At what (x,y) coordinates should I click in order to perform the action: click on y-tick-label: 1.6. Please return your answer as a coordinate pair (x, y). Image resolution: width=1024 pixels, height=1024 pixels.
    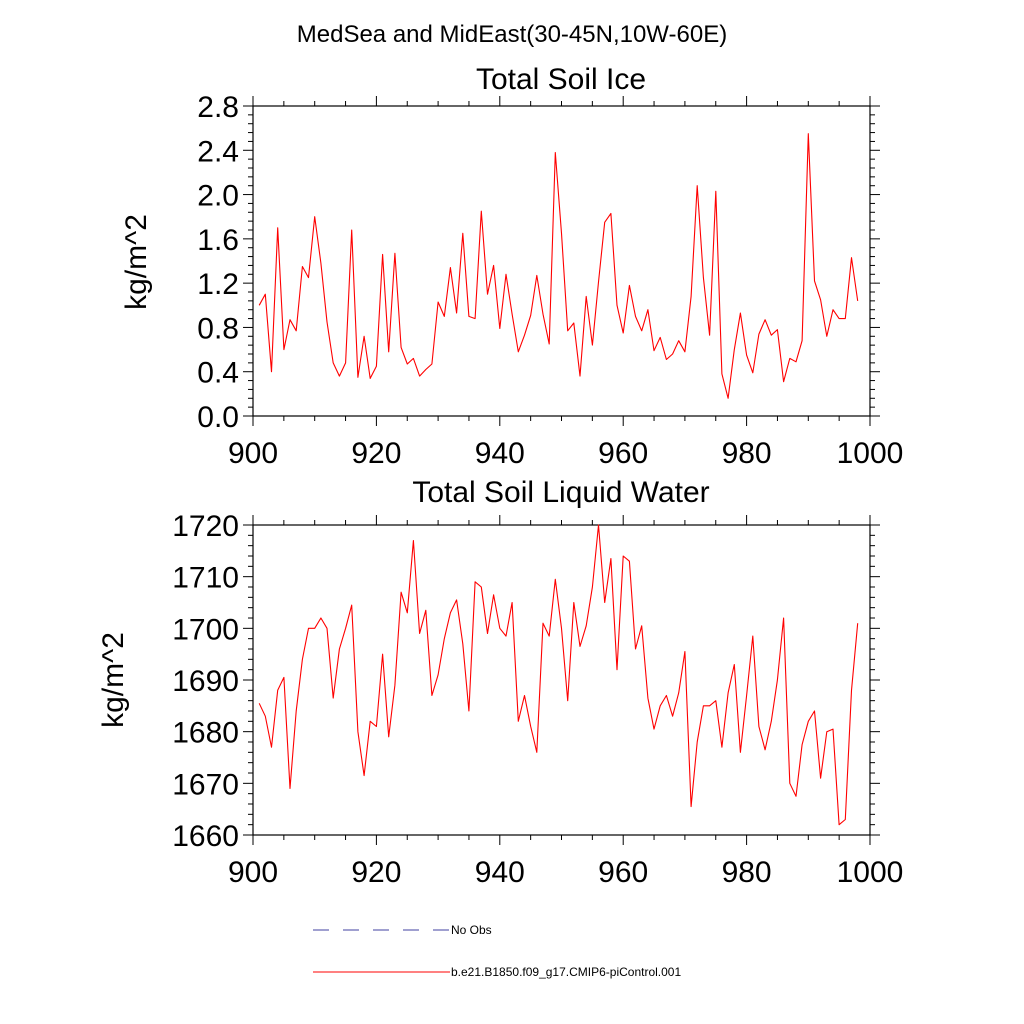
    Looking at the image, I should click on (218, 240).